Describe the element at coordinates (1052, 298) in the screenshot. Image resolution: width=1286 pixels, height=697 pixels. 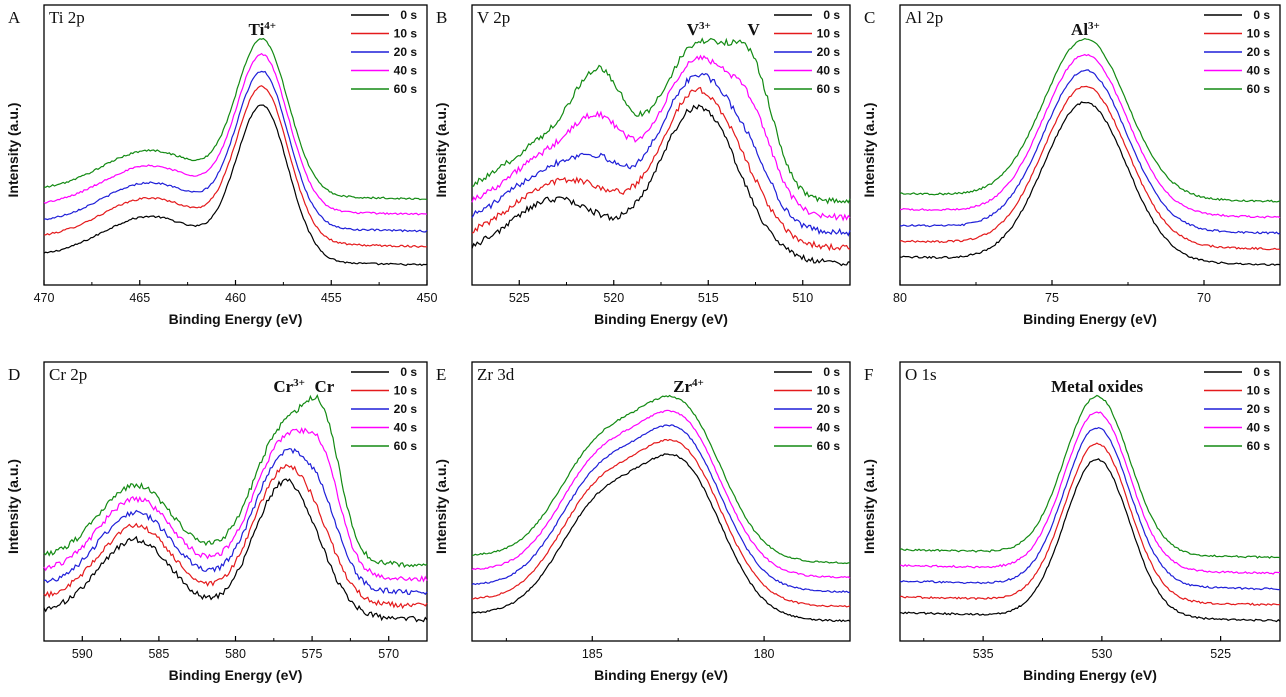
I see `x-tick-label: 75` at that location.